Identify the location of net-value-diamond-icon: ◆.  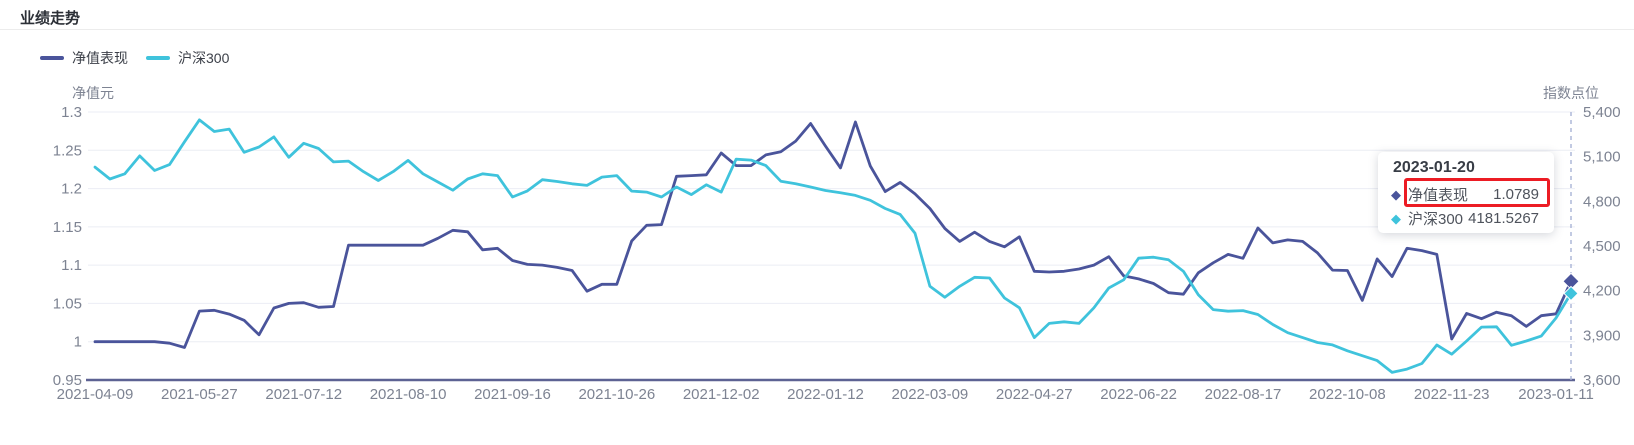
(1396, 194).